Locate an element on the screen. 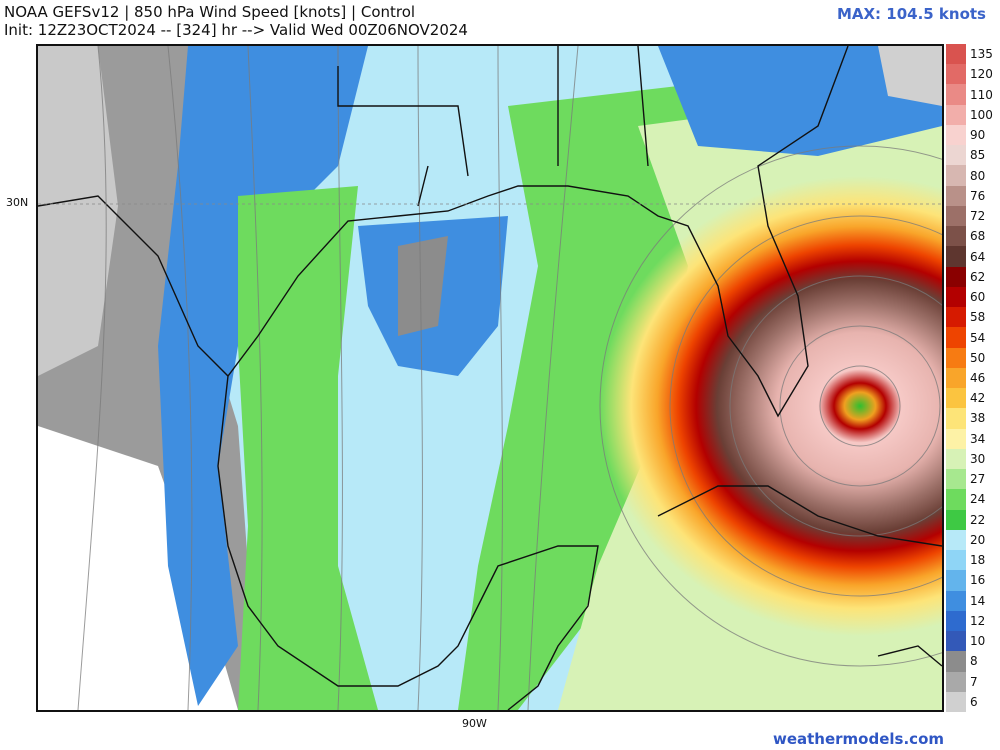 The width and height of the screenshot is (1000, 750). colorbar-label: 6 is located at coordinates (974, 701).